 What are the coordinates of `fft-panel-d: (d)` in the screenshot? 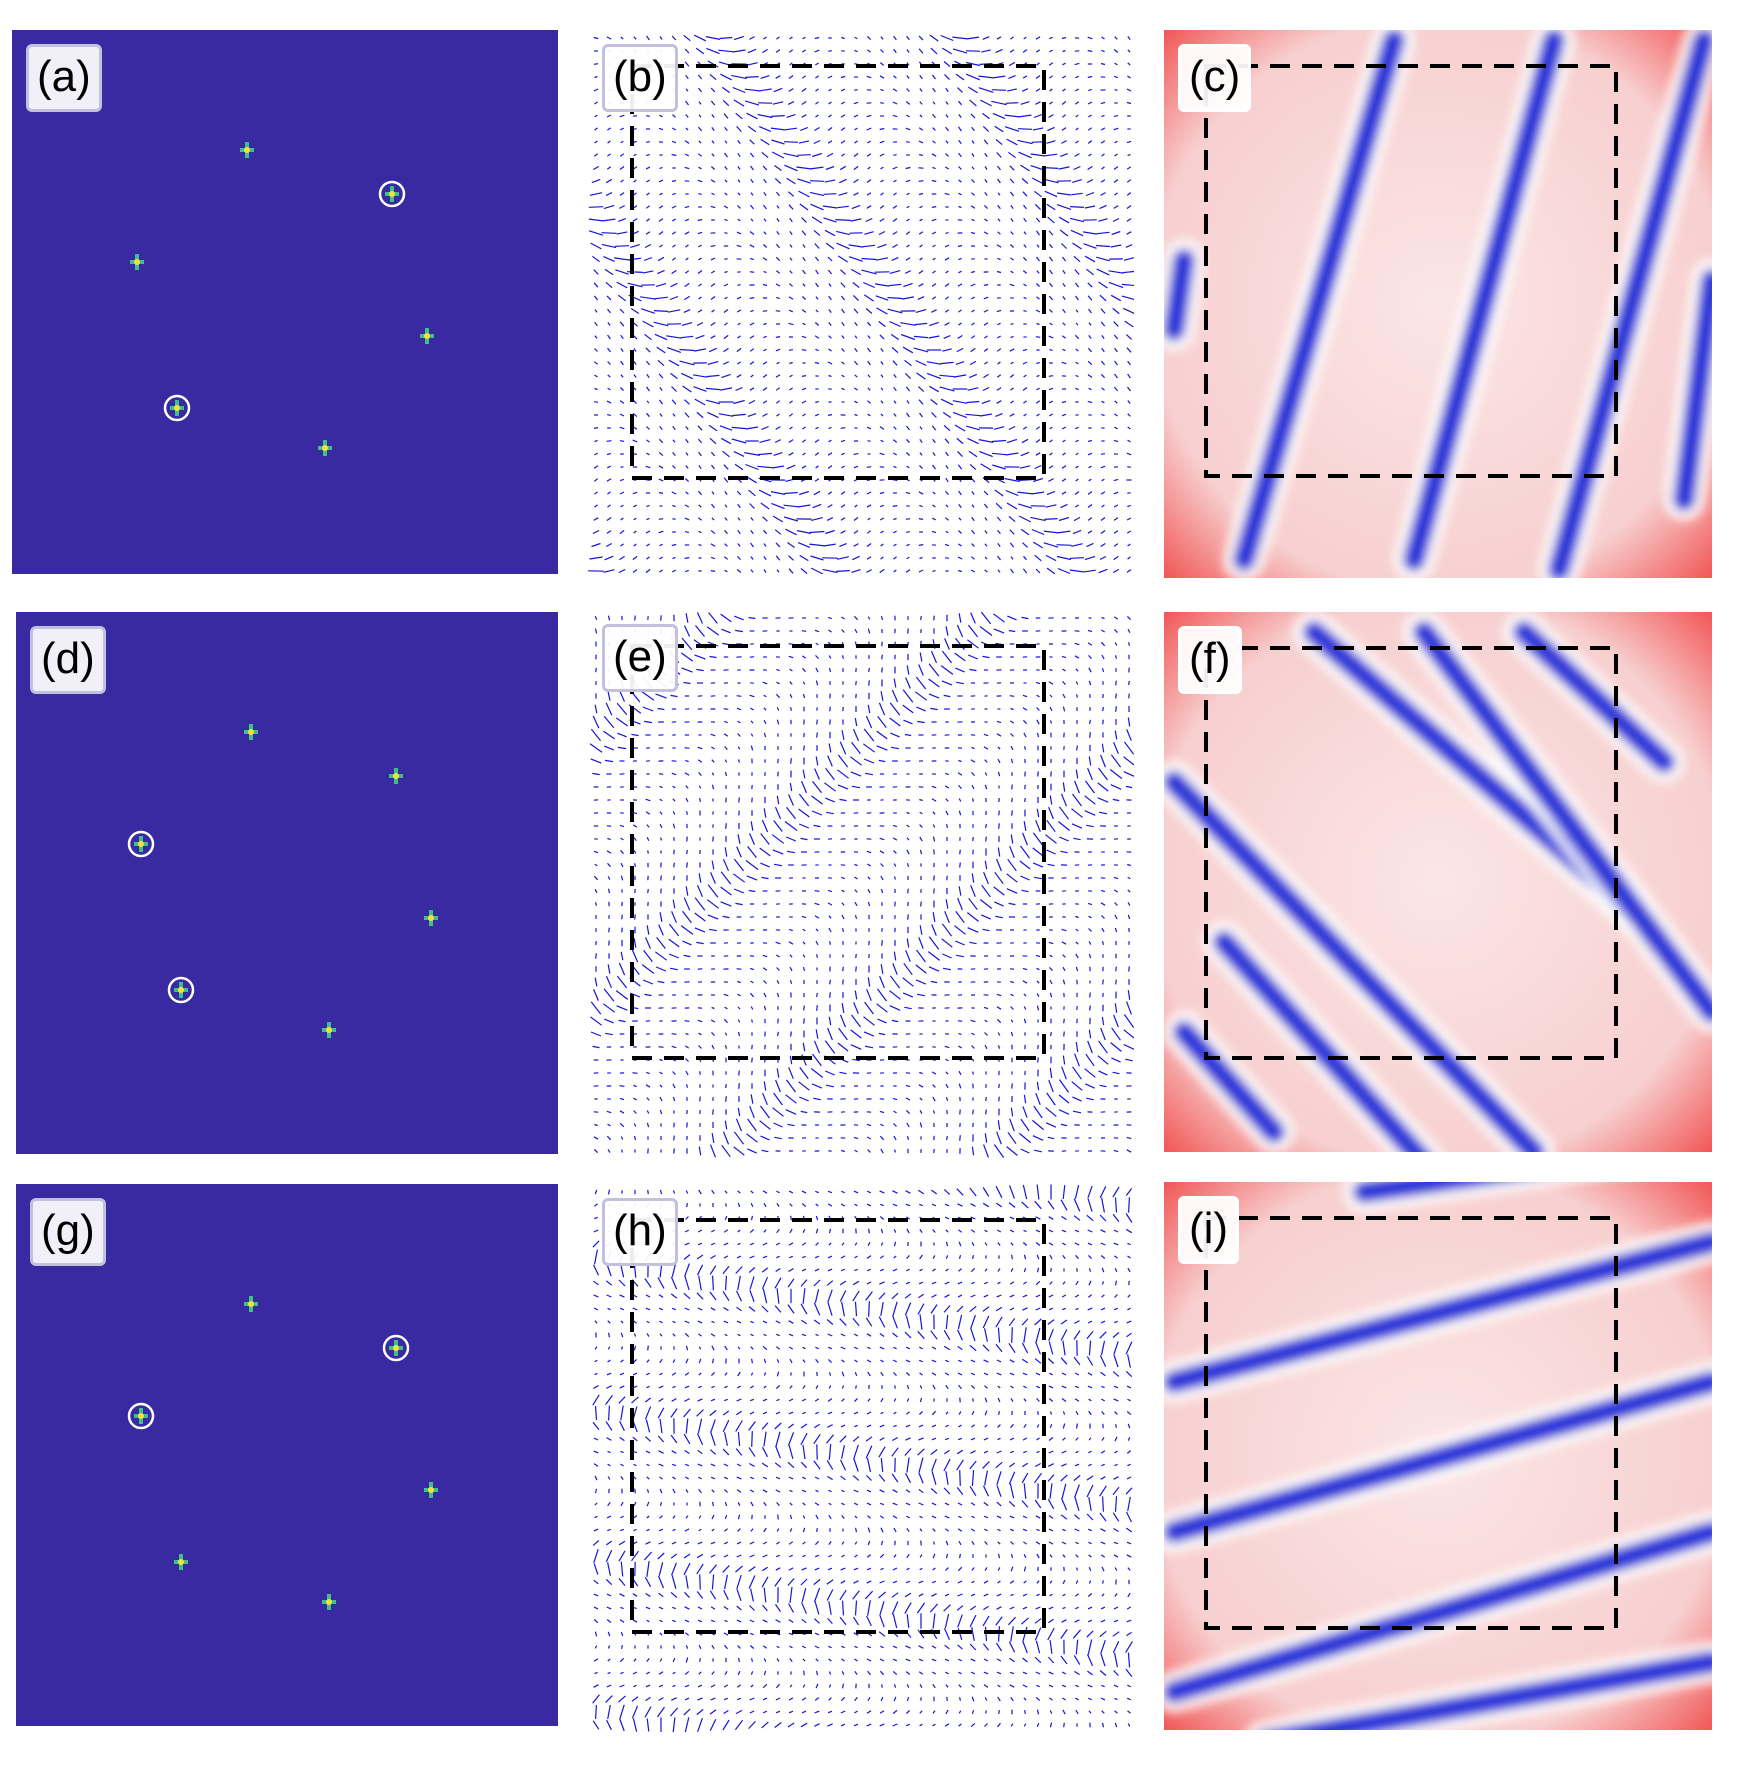 It's located at (287, 883).